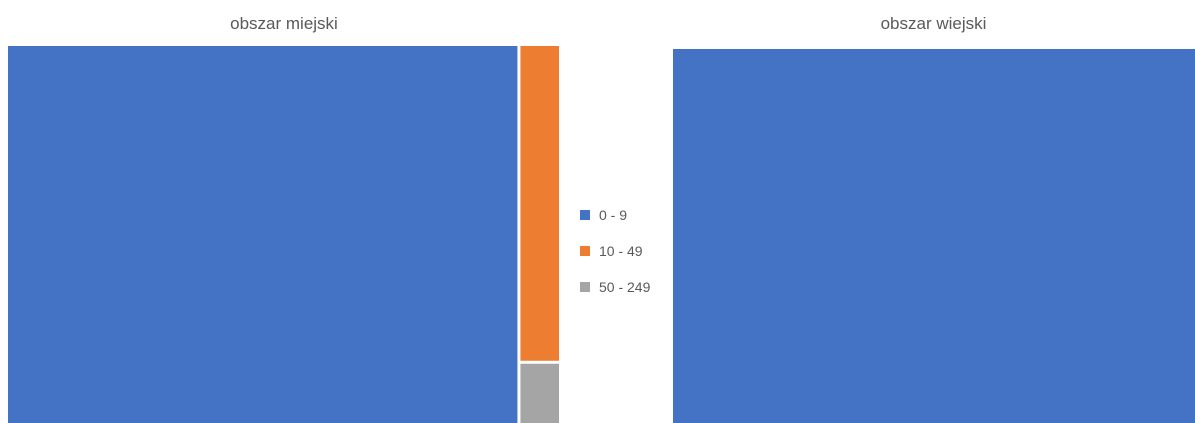 The height and width of the screenshot is (423, 1195). I want to click on legend-label-10-49: 10 - 49, so click(621, 251).